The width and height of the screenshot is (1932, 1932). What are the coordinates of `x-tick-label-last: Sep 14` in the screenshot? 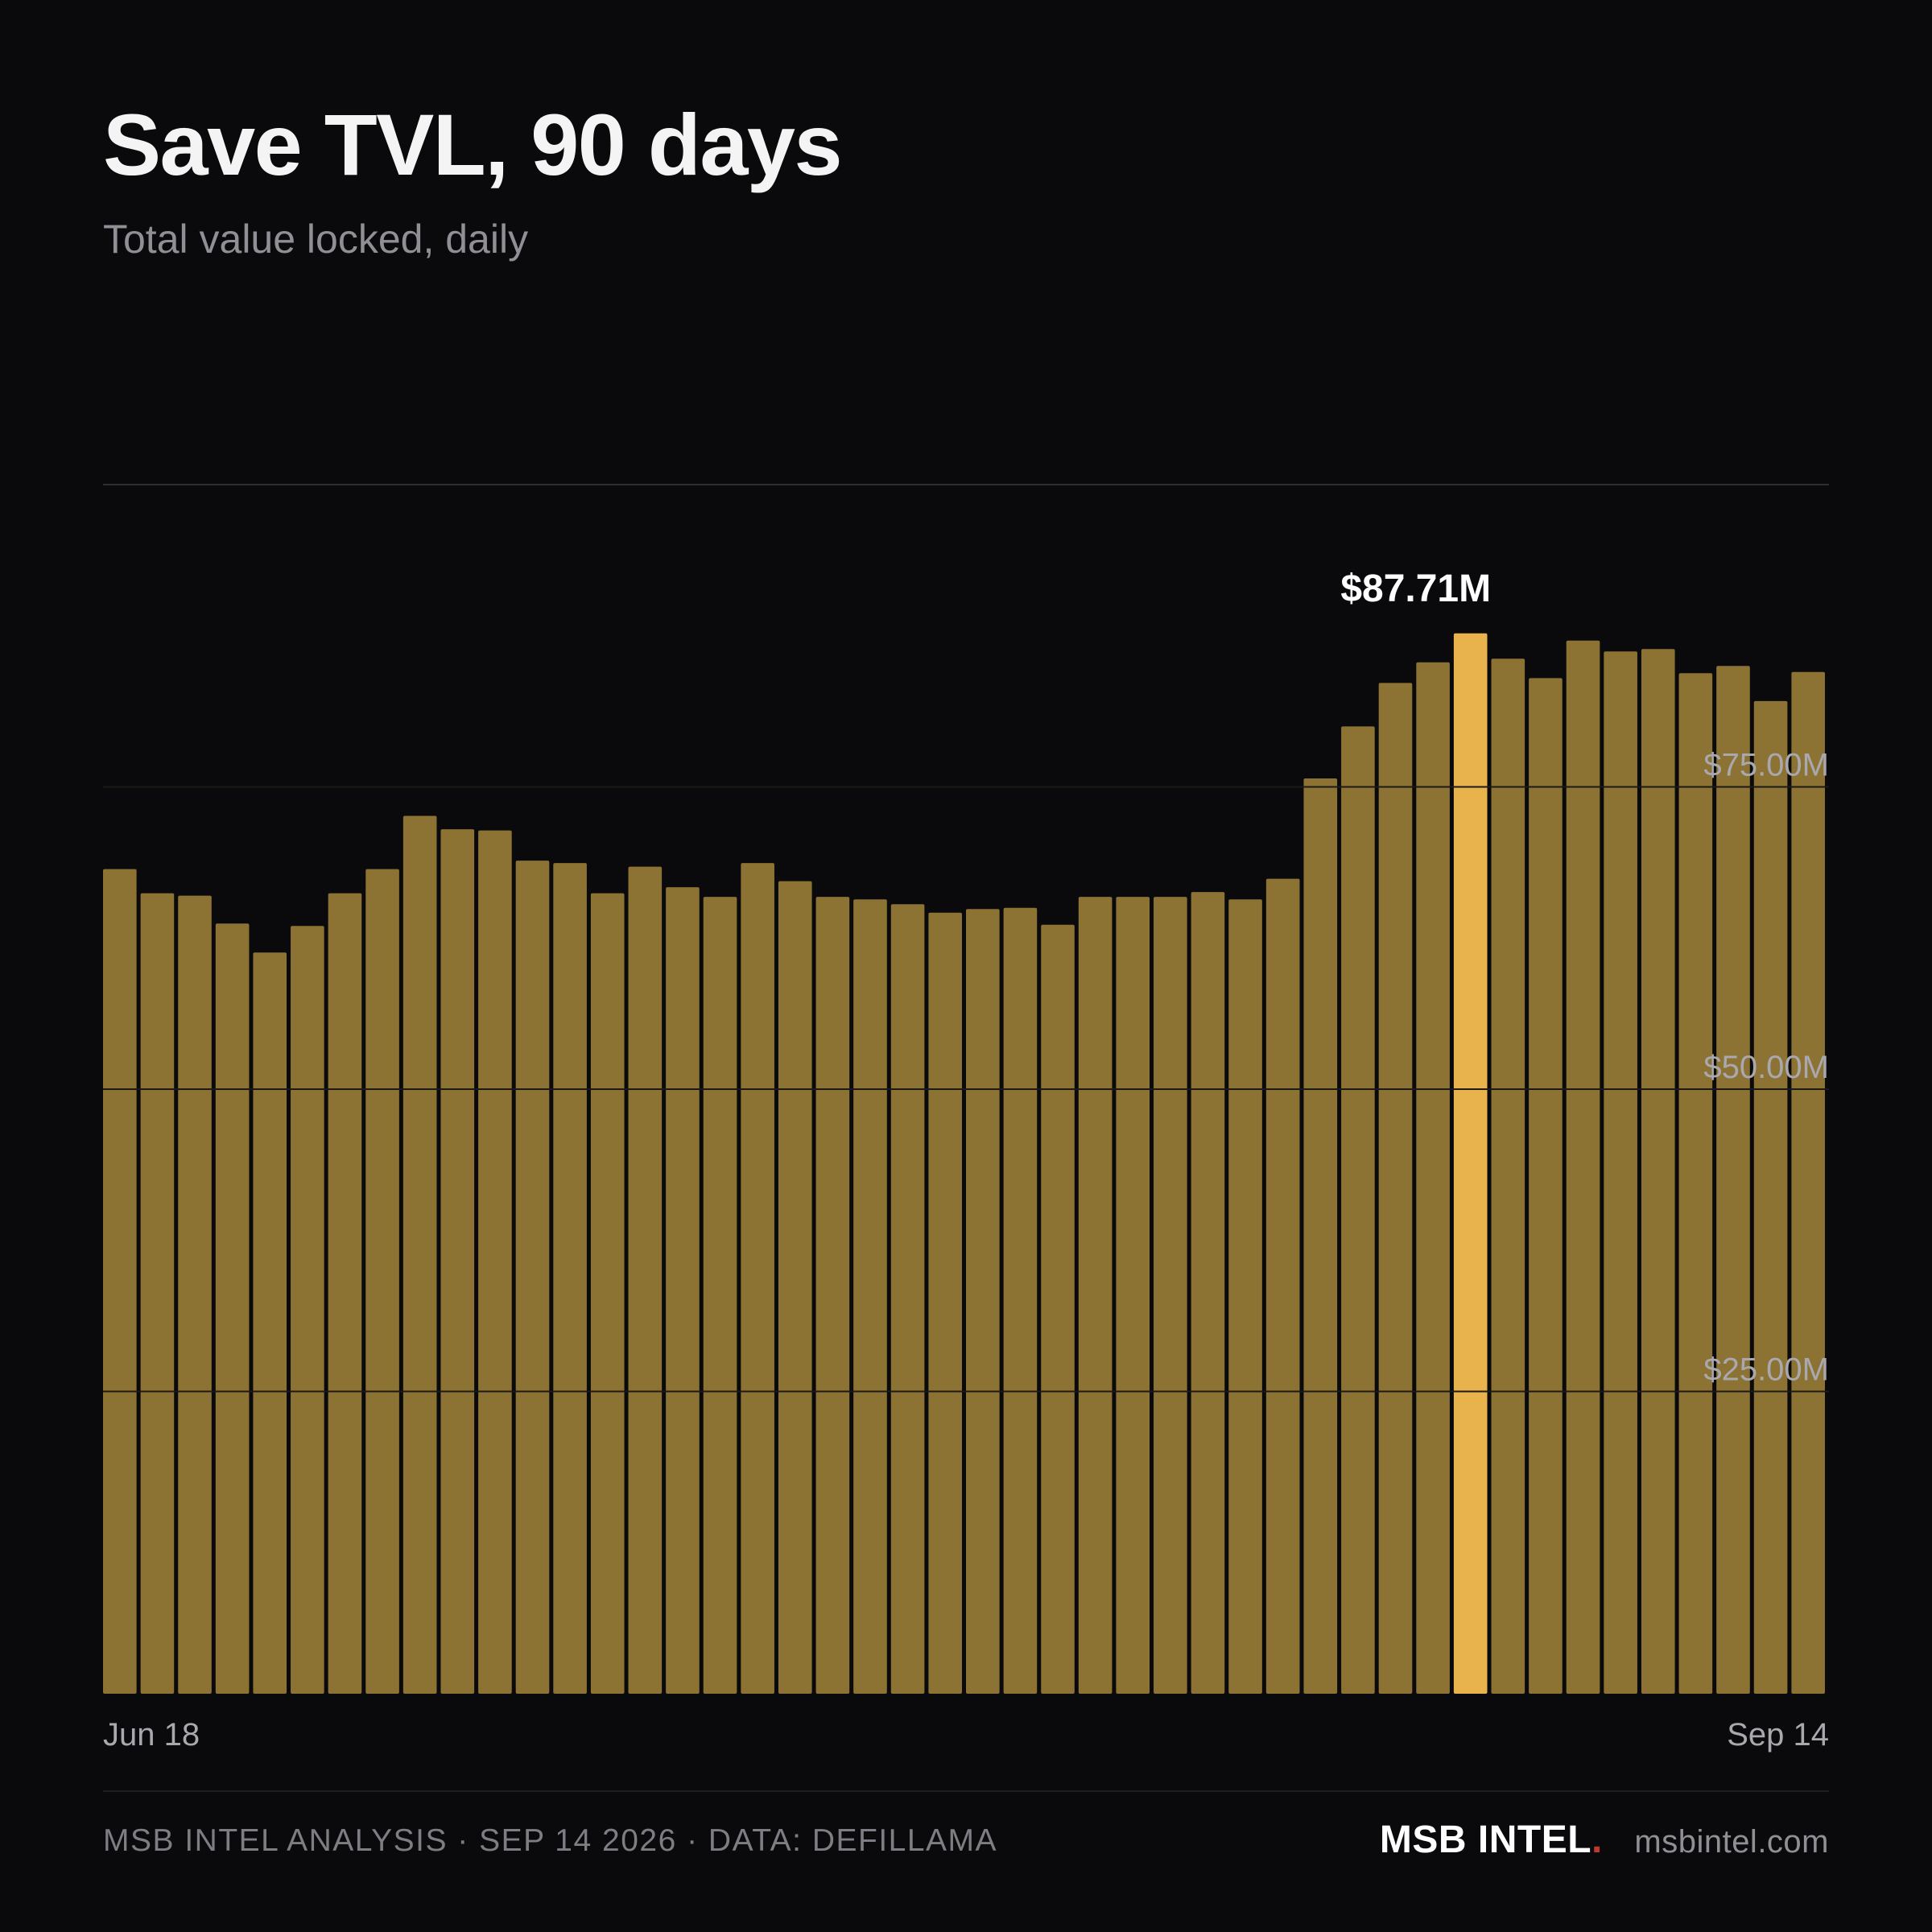 It's located at (1778, 1734).